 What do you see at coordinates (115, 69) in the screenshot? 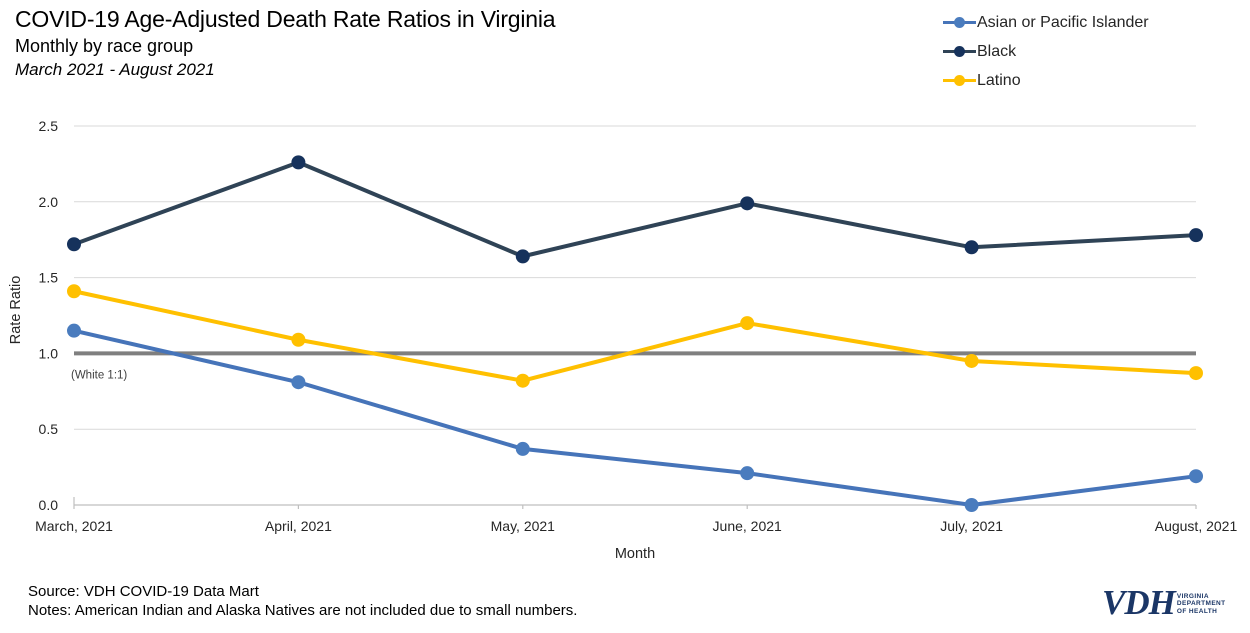
I see `chart-date-range: March 2021 - August 2021` at bounding box center [115, 69].